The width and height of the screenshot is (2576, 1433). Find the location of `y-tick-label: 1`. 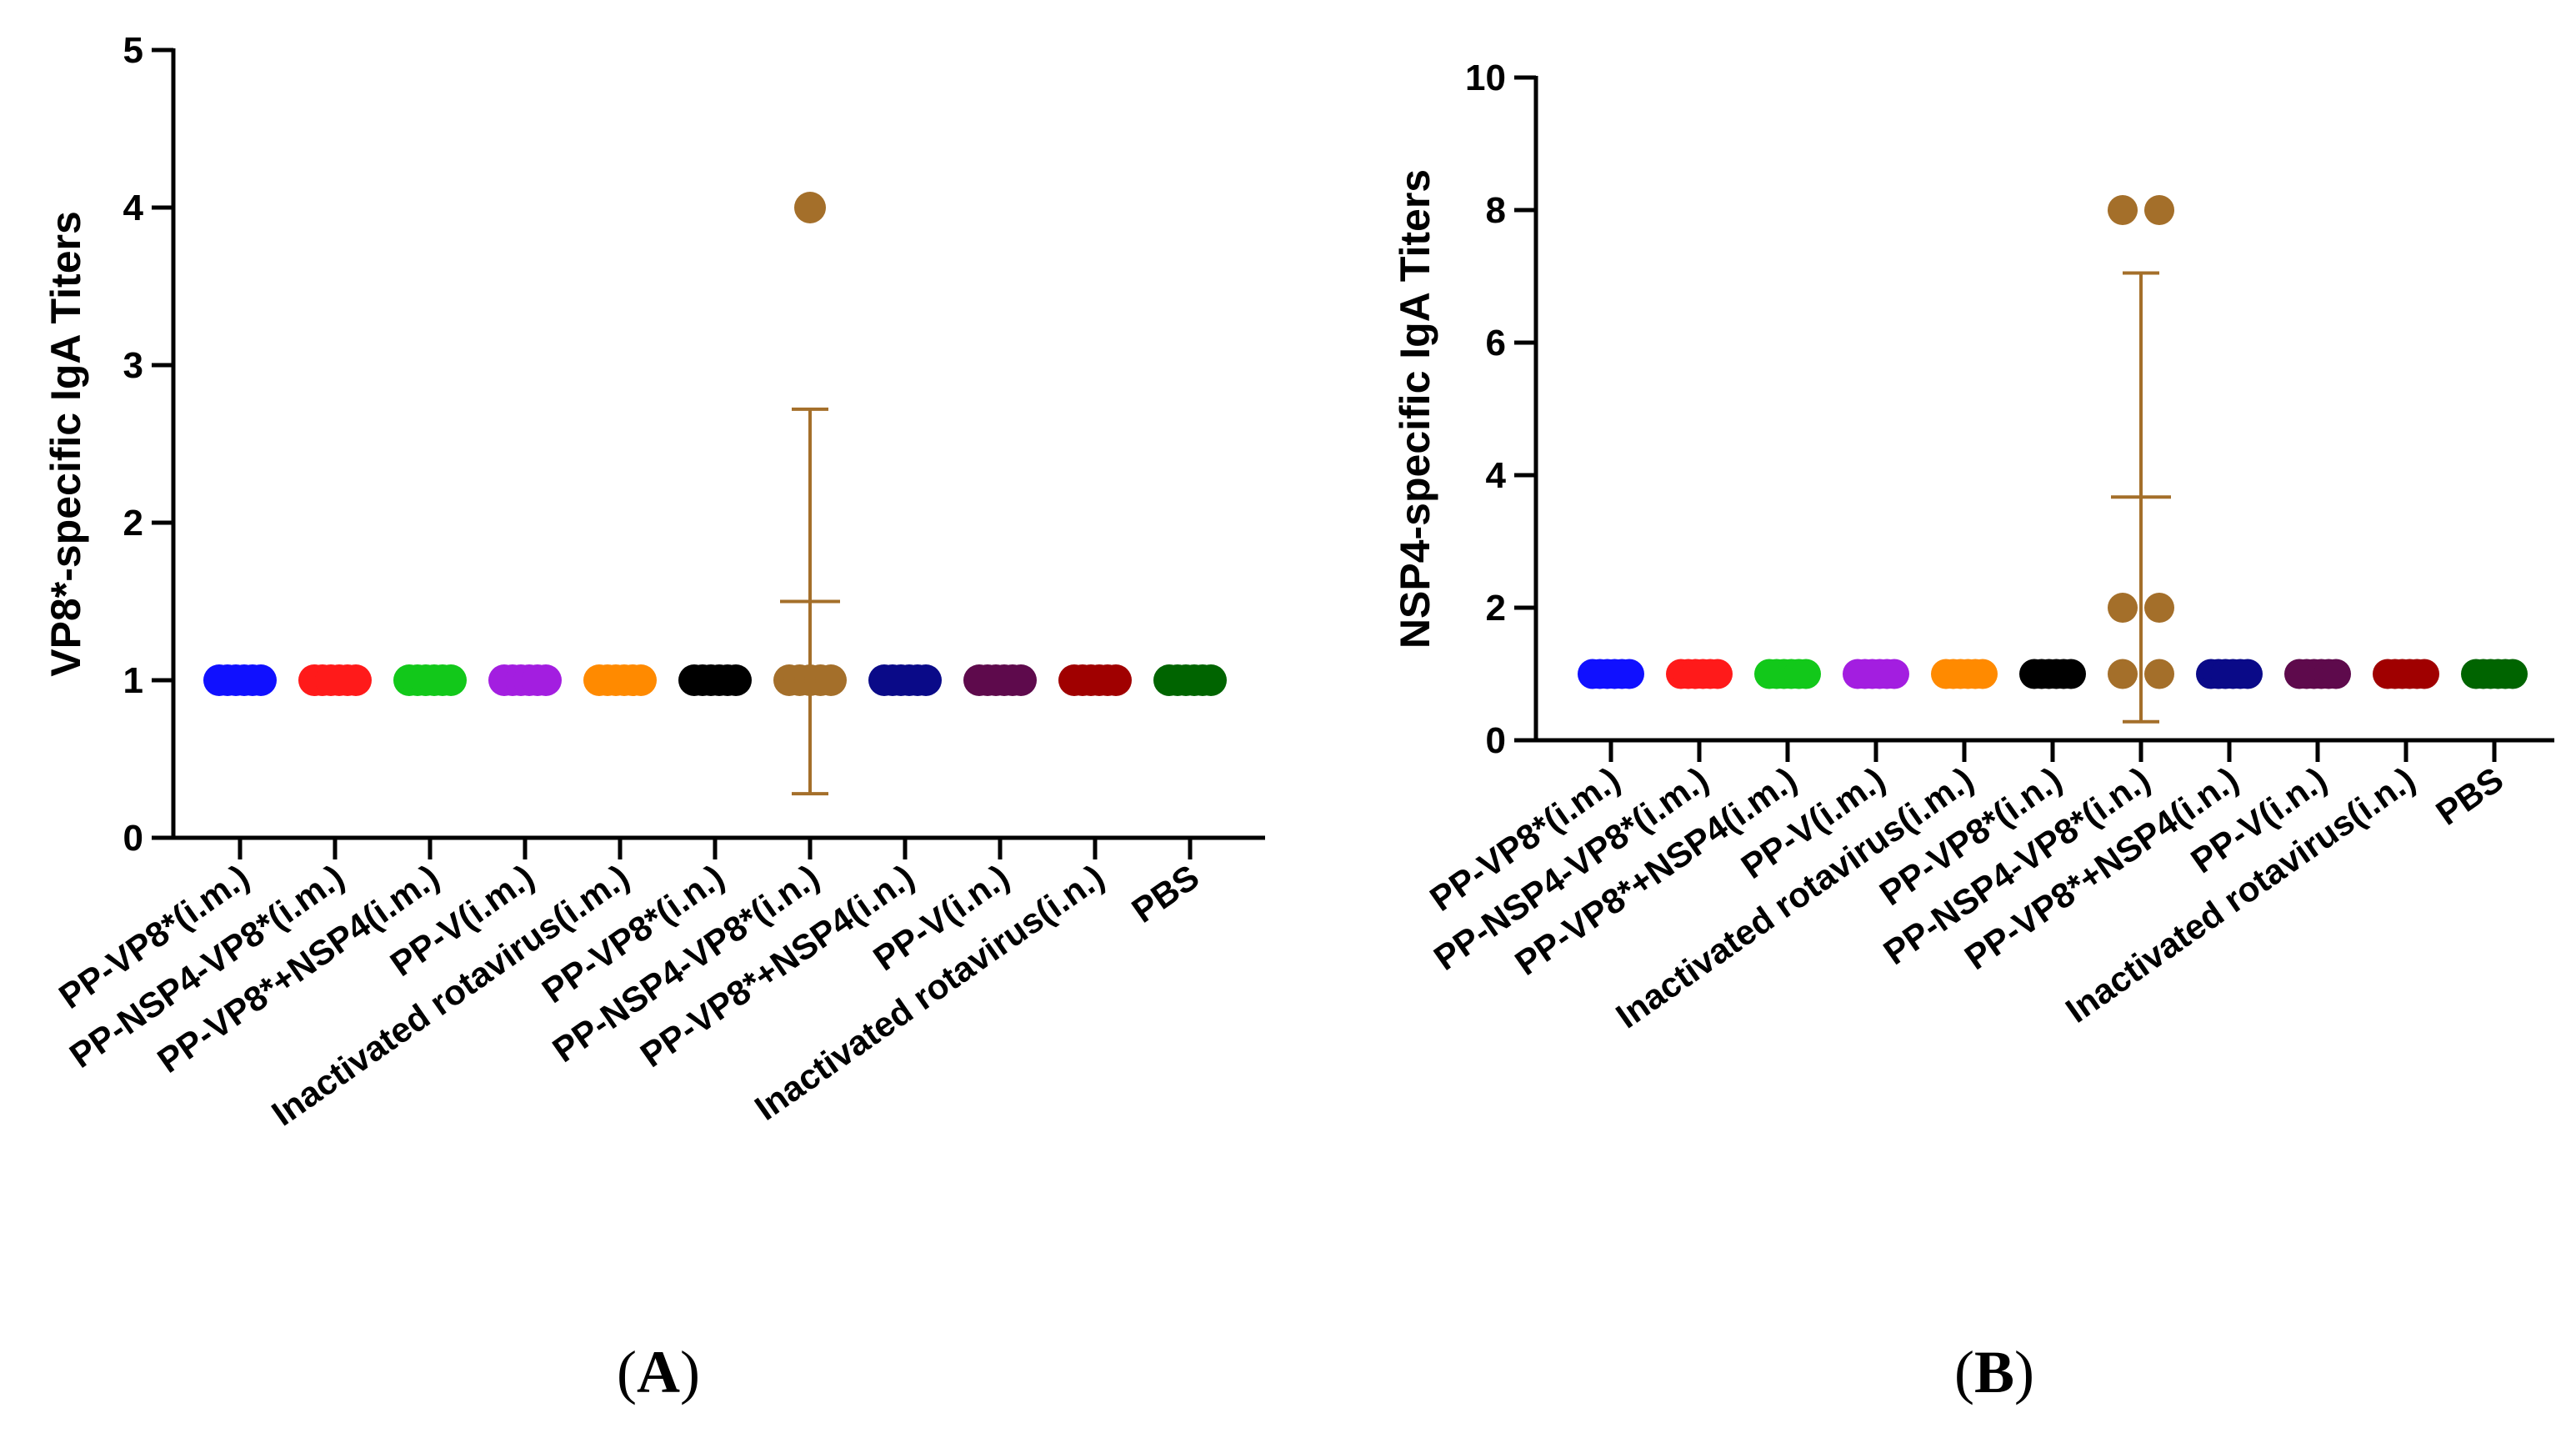

y-tick-label: 1 is located at coordinates (133, 680).